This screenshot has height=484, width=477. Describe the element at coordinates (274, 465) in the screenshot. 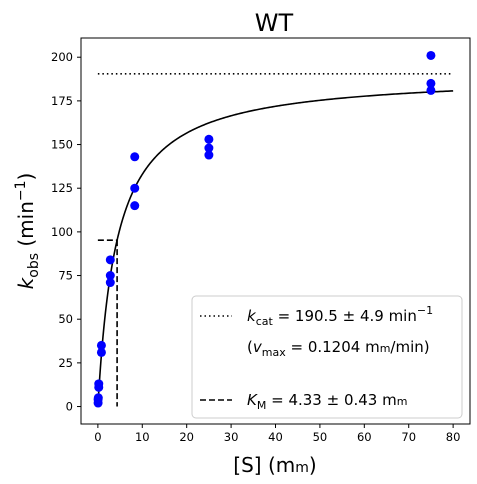

I see `x-axis-label: [S] (mm)` at that location.